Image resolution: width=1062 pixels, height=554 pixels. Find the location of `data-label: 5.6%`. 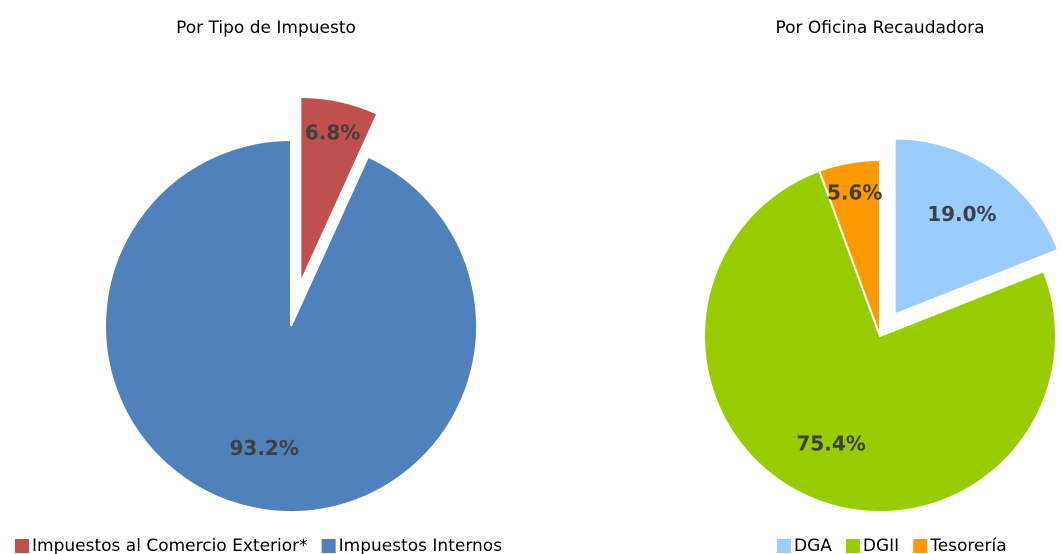

data-label: 5.6% is located at coordinates (854, 192).